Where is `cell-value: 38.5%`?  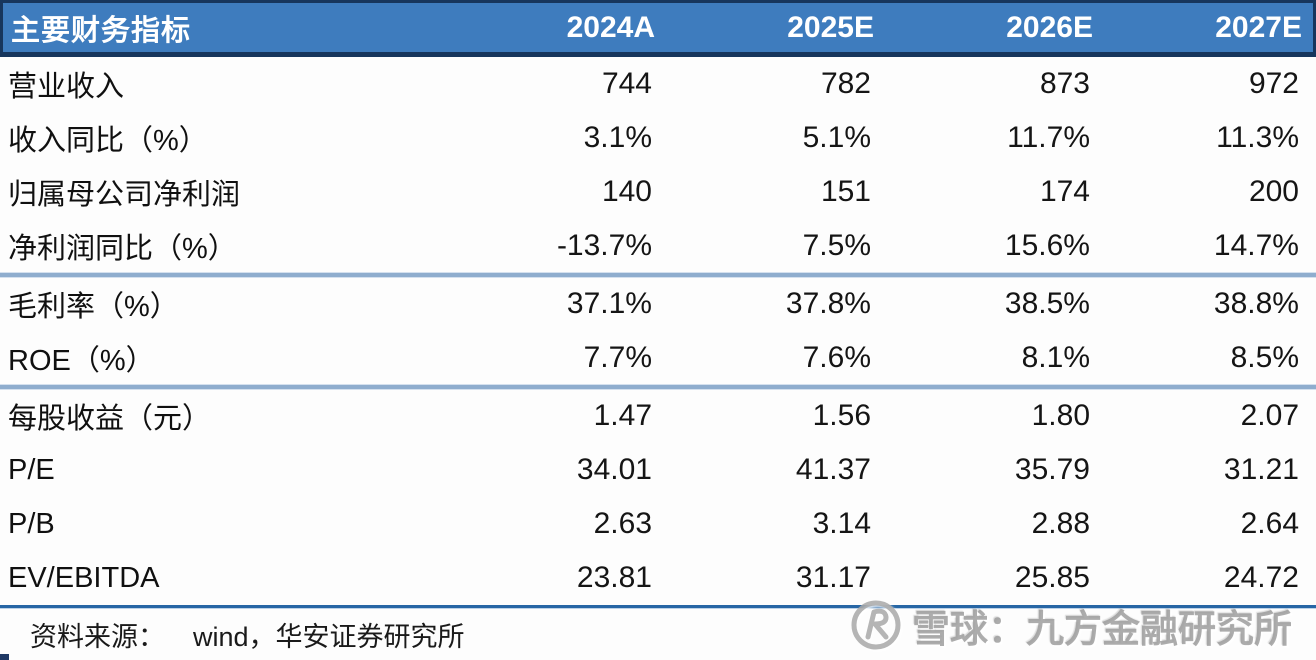 cell-value: 38.5% is located at coordinates (1047, 303).